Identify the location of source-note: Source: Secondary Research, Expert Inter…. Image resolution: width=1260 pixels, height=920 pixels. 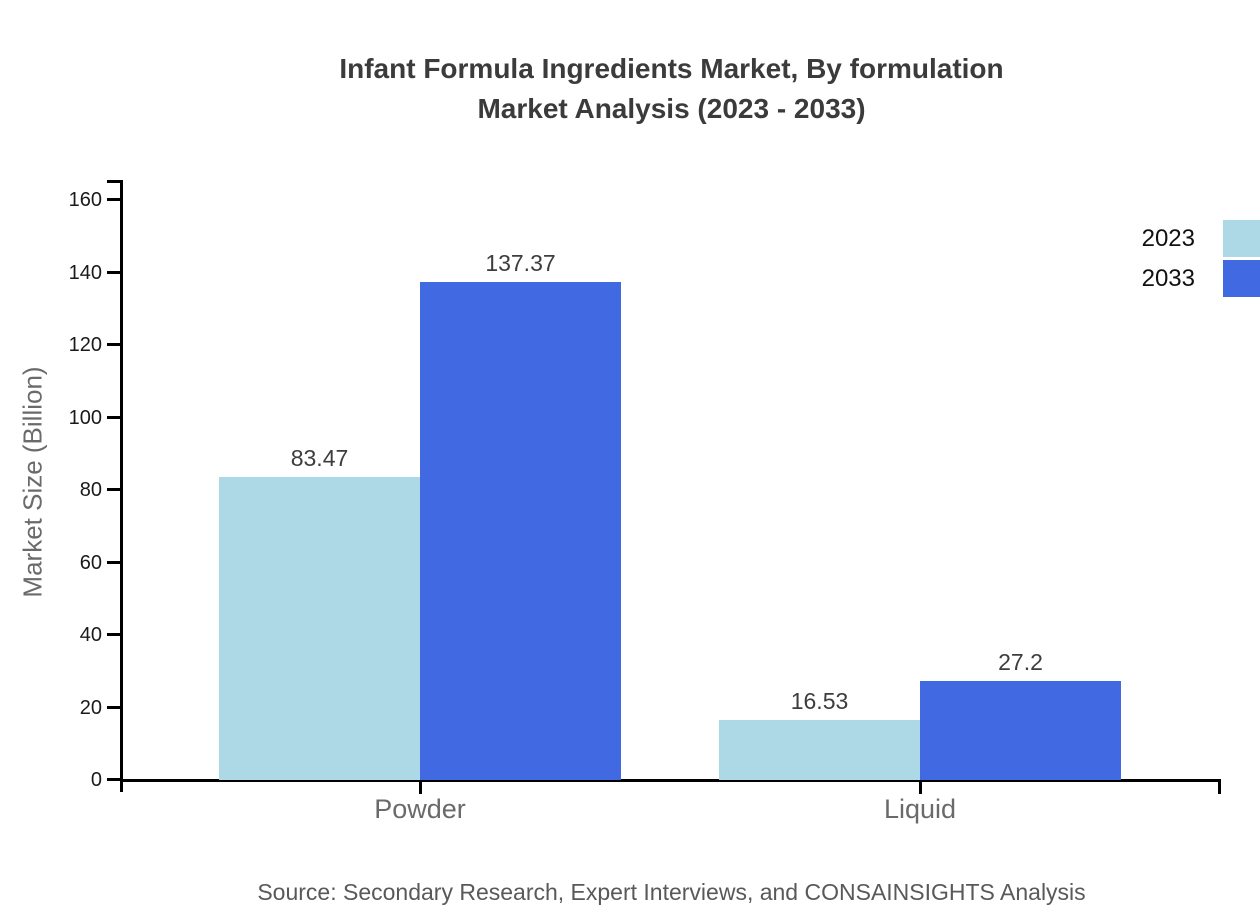
(671, 892).